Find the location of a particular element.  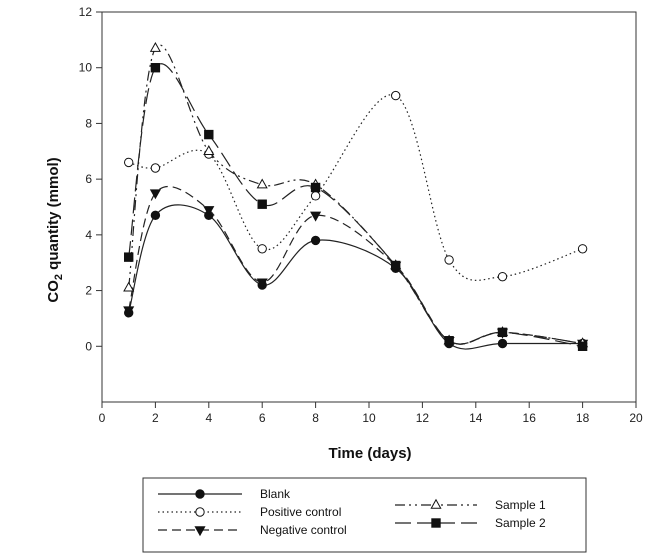

legend-label: Sample 1 is located at coordinates (520, 505).